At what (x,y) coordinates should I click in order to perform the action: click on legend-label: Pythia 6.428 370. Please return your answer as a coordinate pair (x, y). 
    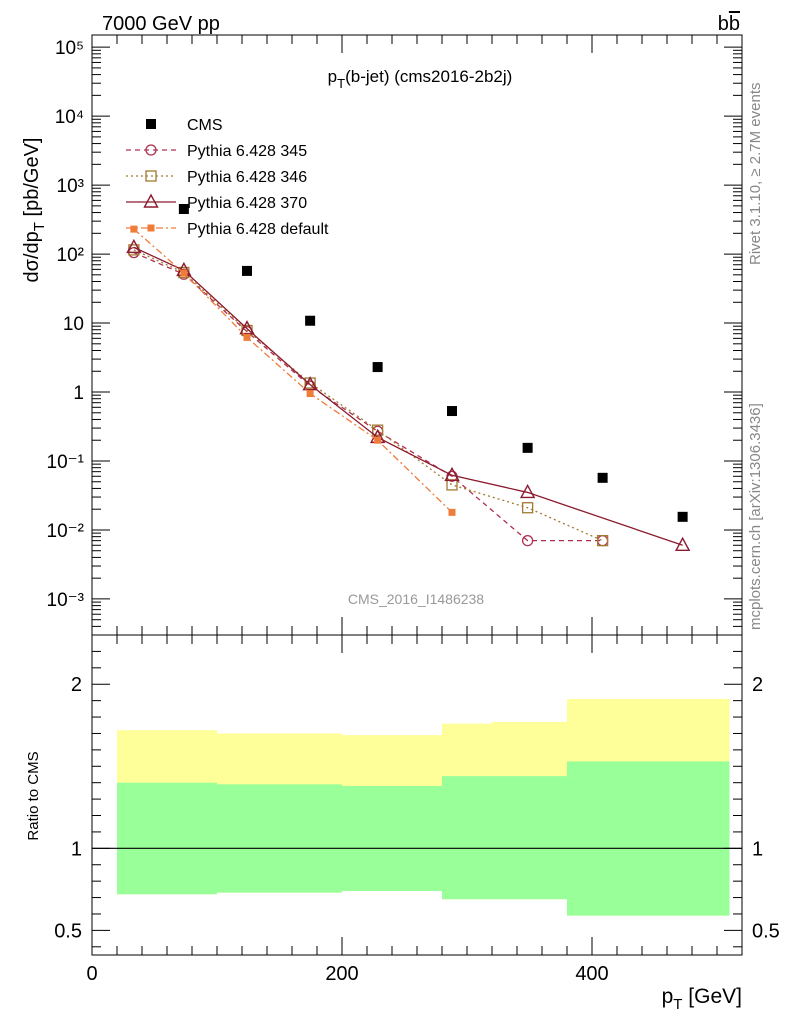
    Looking at the image, I should click on (247, 203).